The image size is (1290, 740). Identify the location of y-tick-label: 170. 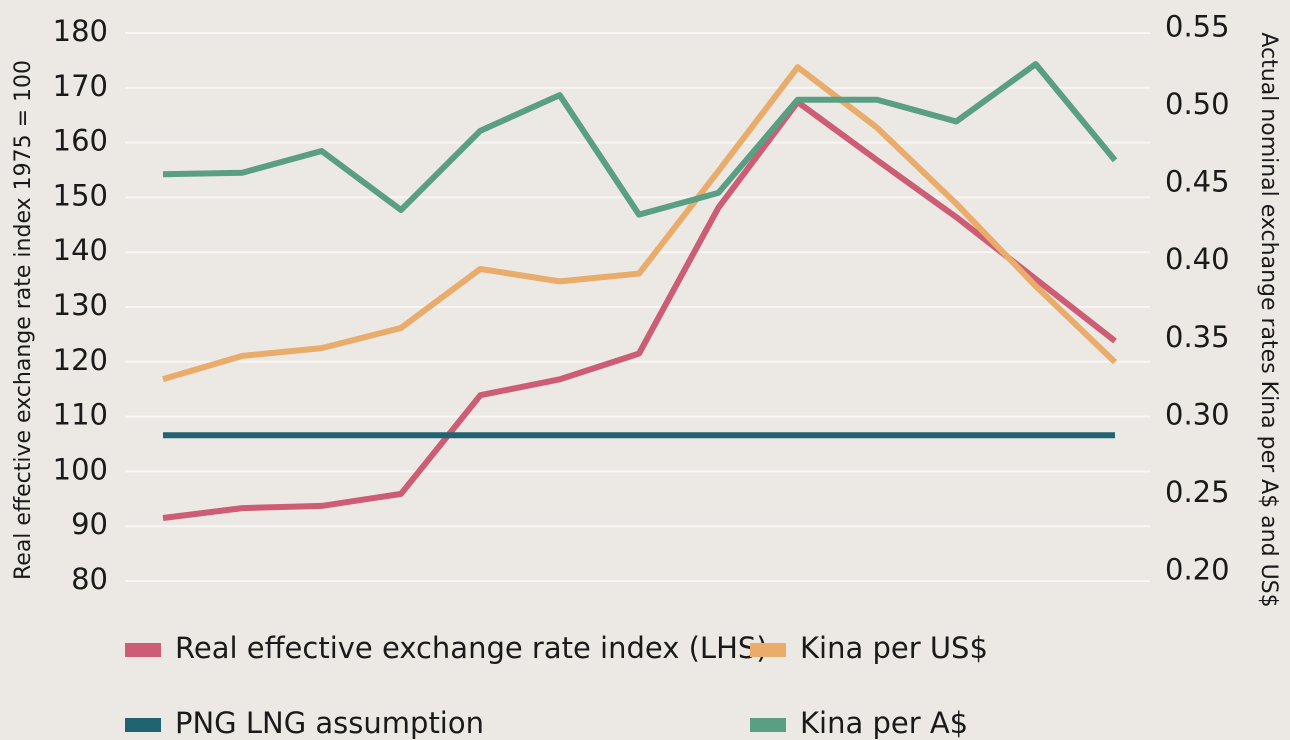
(80, 86).